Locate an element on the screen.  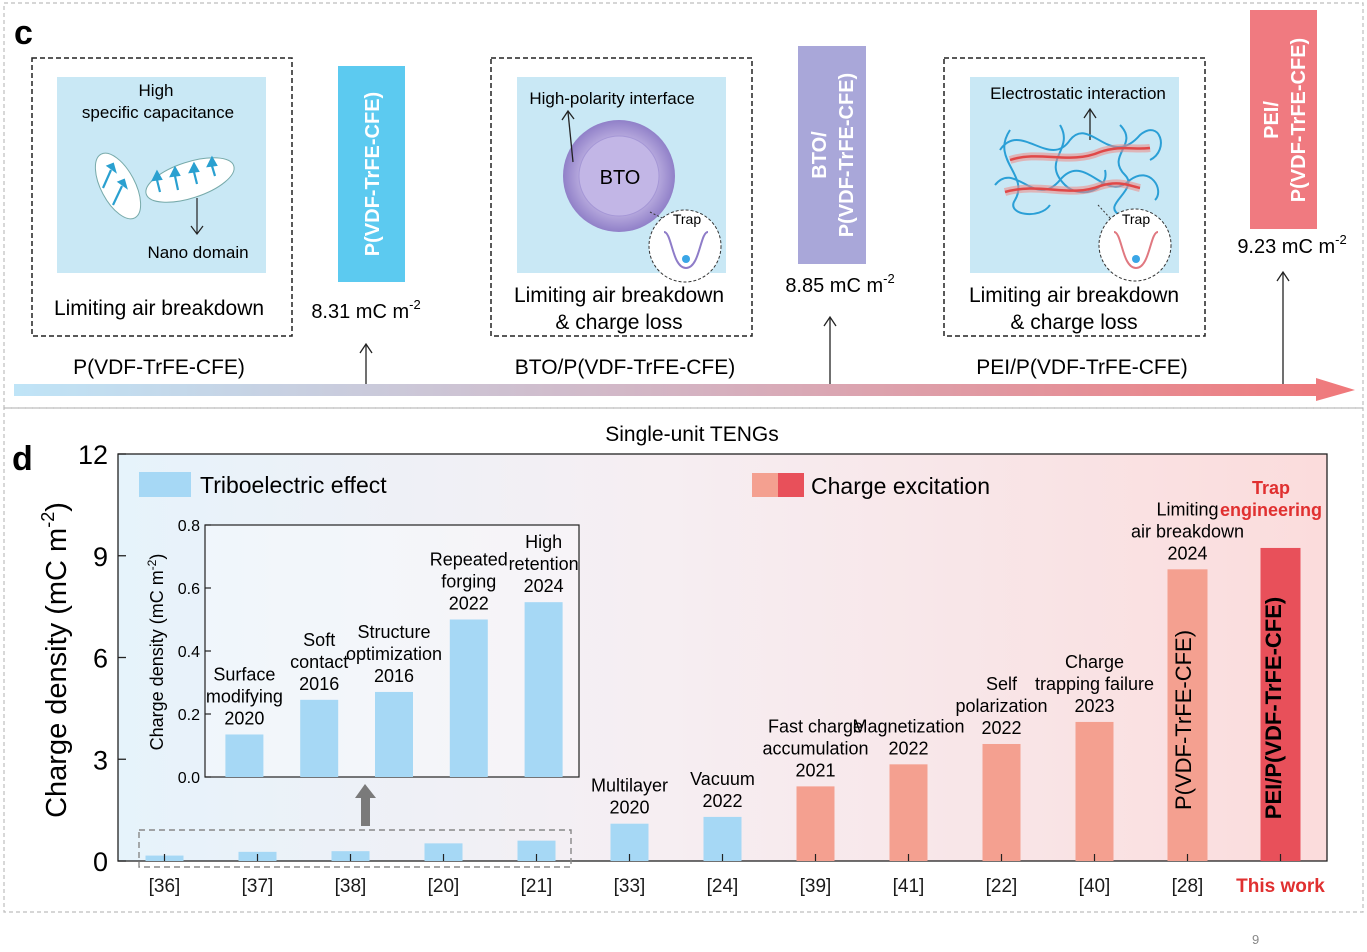
zoom-arrow-shaft is located at coordinates (365, 811).